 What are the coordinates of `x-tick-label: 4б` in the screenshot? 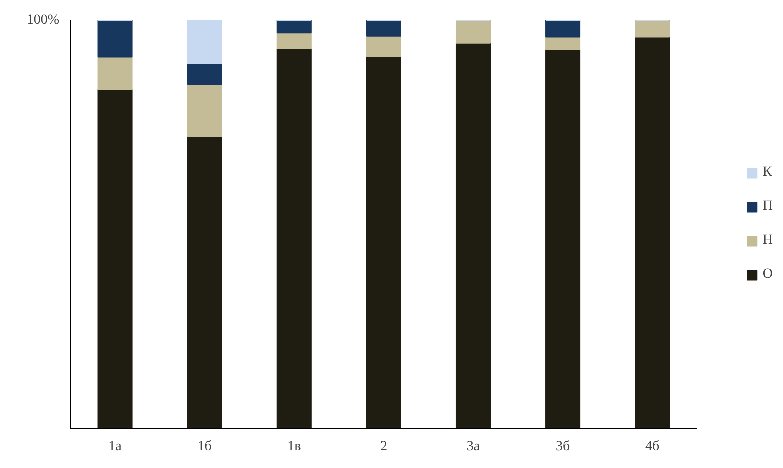 It's located at (653, 447).